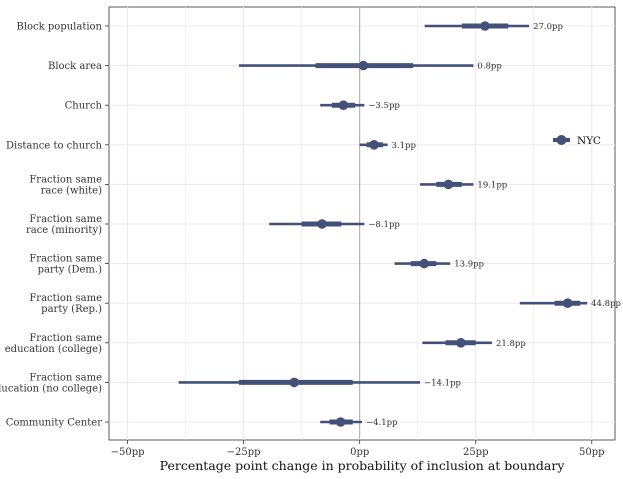 The width and height of the screenshot is (623, 479). Describe the element at coordinates (244, 452) in the screenshot. I see `x-tick-label: −25pp` at that location.